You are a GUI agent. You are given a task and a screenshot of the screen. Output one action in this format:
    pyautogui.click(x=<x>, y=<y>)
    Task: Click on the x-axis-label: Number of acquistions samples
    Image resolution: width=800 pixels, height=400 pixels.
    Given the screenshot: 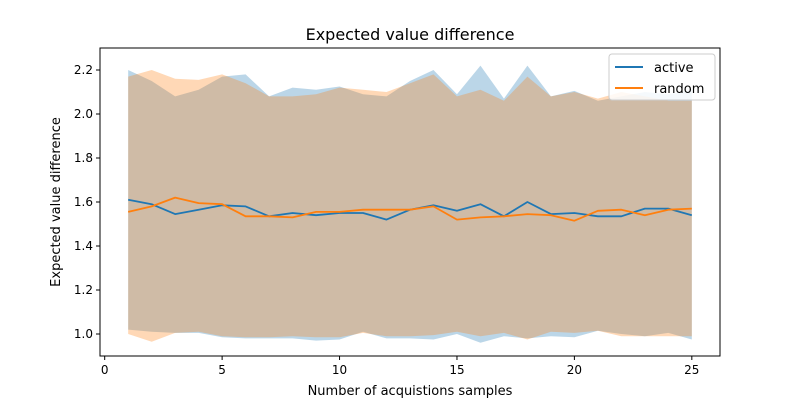 What is the action you would take?
    pyautogui.click(x=410, y=391)
    